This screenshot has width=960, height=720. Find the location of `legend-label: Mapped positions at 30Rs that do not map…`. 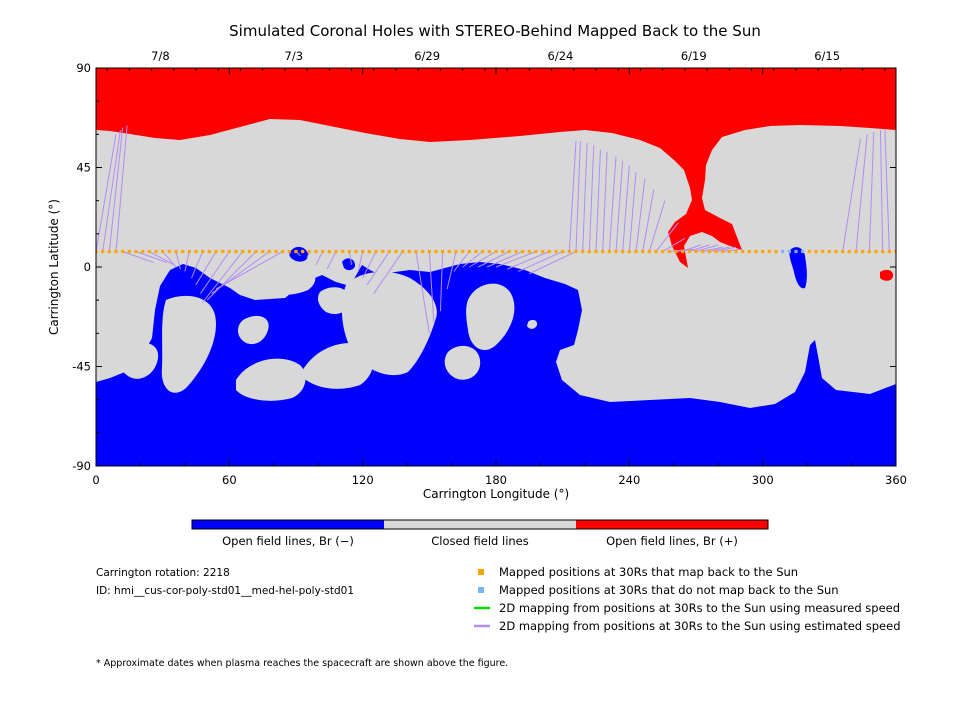

legend-label: Mapped positions at 30Rs that do not map… is located at coordinates (669, 590).